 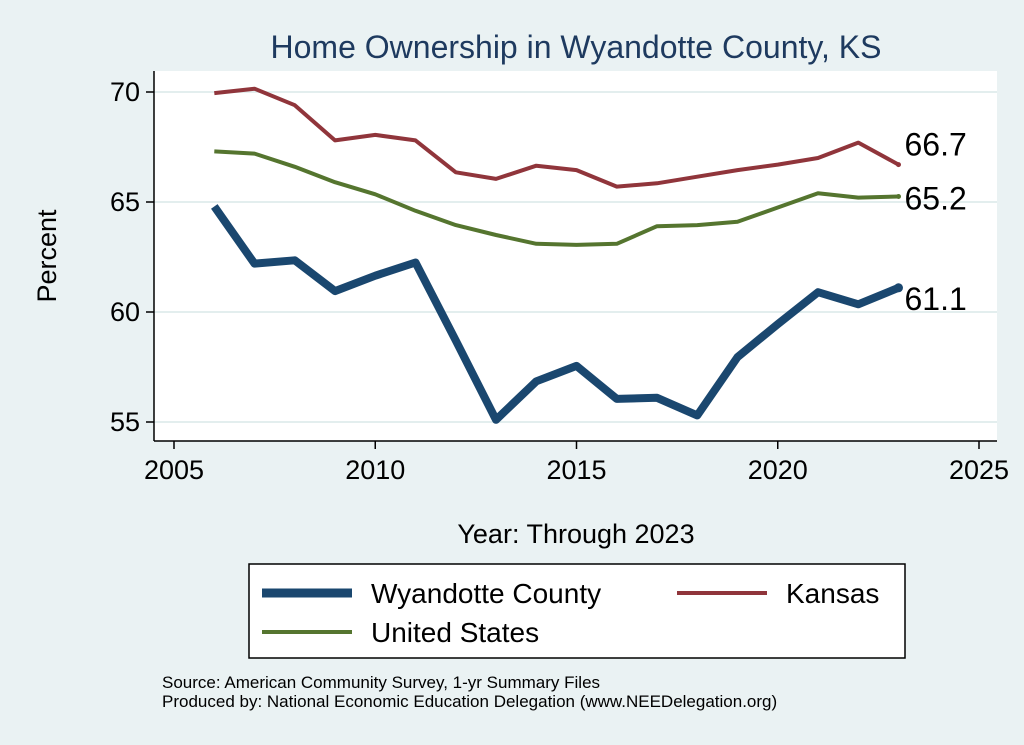 What do you see at coordinates (375, 470) in the screenshot?
I see `x-tick-label: 2010` at bounding box center [375, 470].